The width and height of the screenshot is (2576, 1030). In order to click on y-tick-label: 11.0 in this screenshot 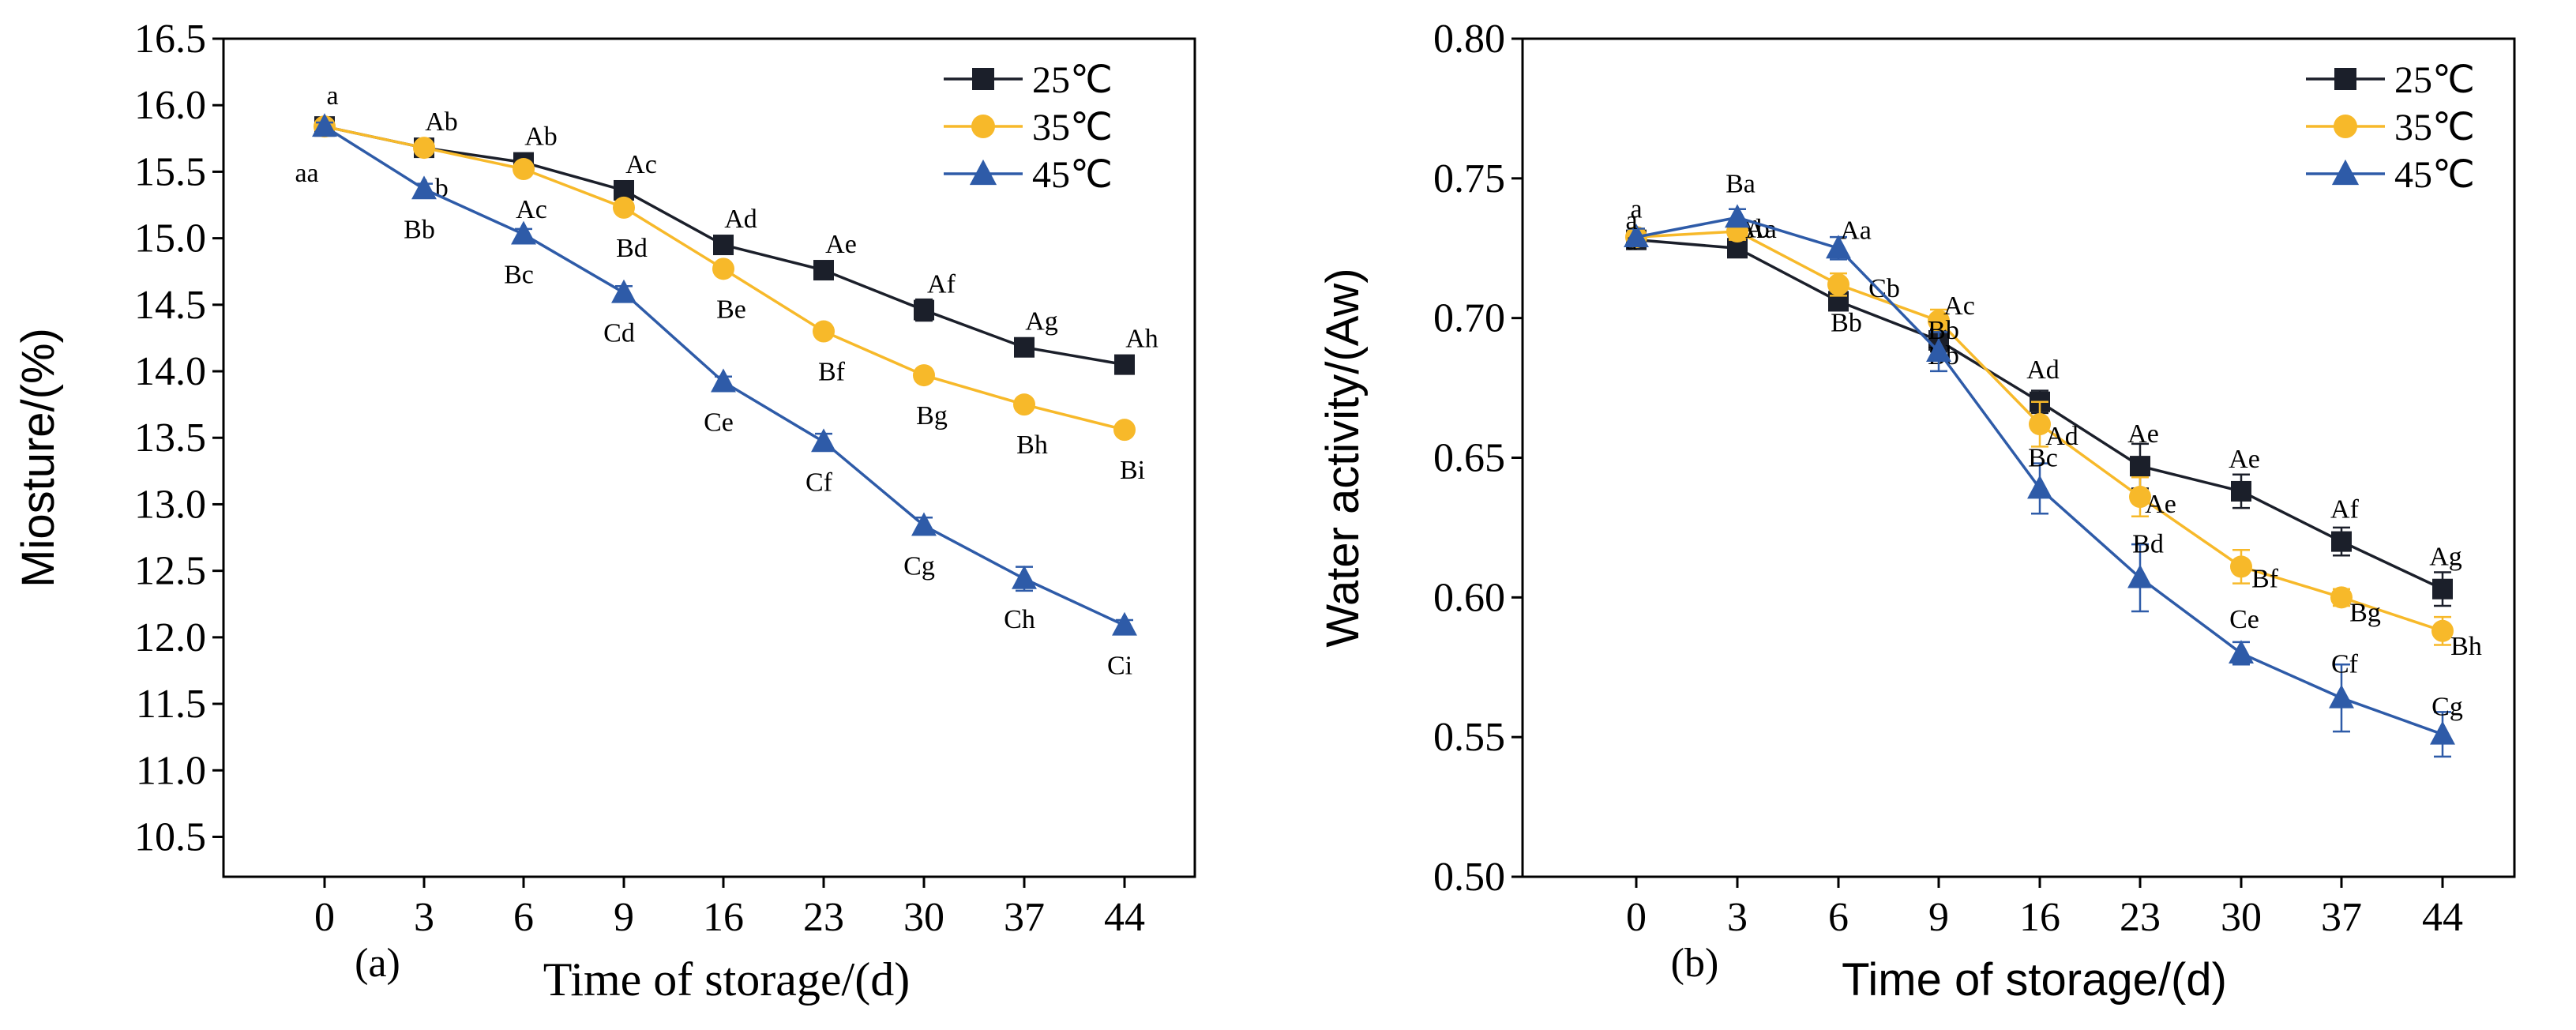, I will do `click(171, 770)`.